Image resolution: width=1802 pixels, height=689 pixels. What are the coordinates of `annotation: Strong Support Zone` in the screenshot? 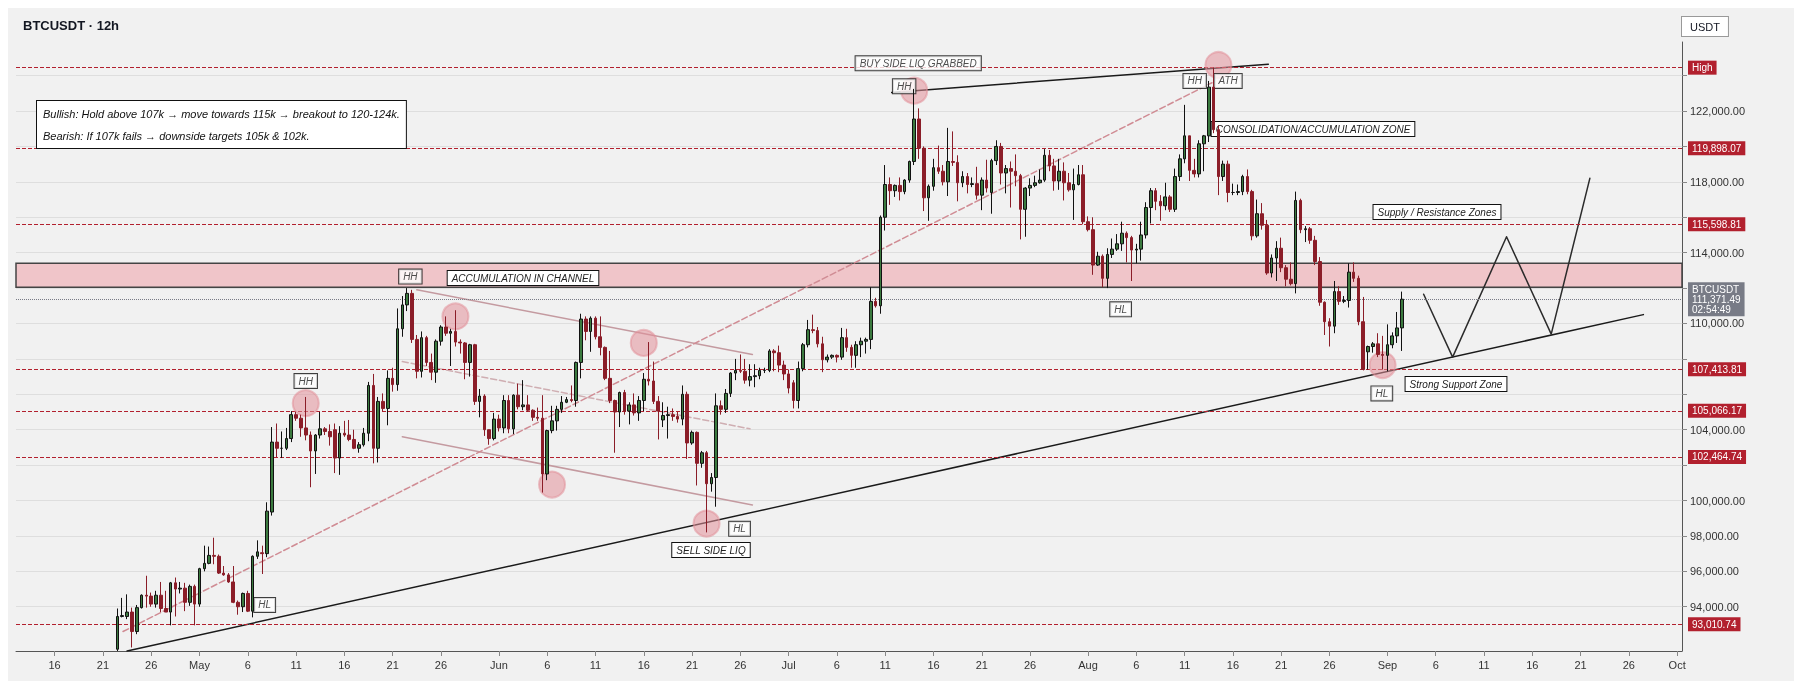 It's located at (1456, 384).